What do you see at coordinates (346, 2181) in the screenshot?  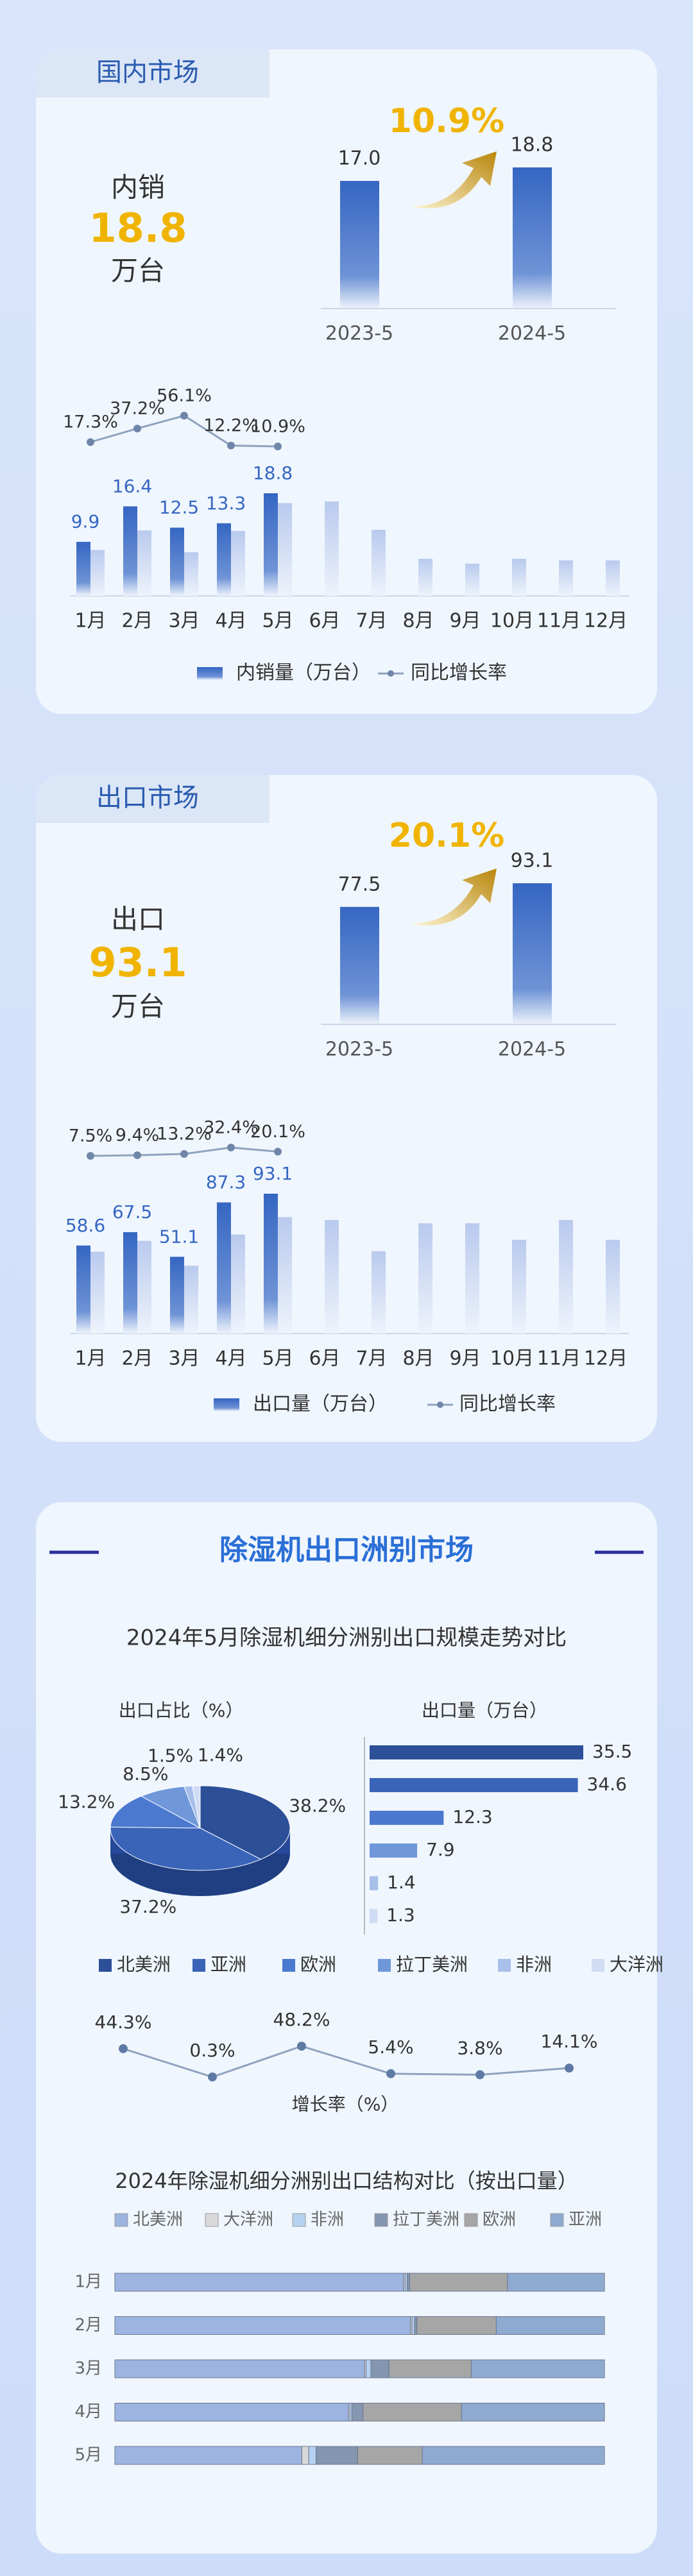 I see `chart-title: 2024年除湿机细分洲别出口结构对比（按出口量）` at bounding box center [346, 2181].